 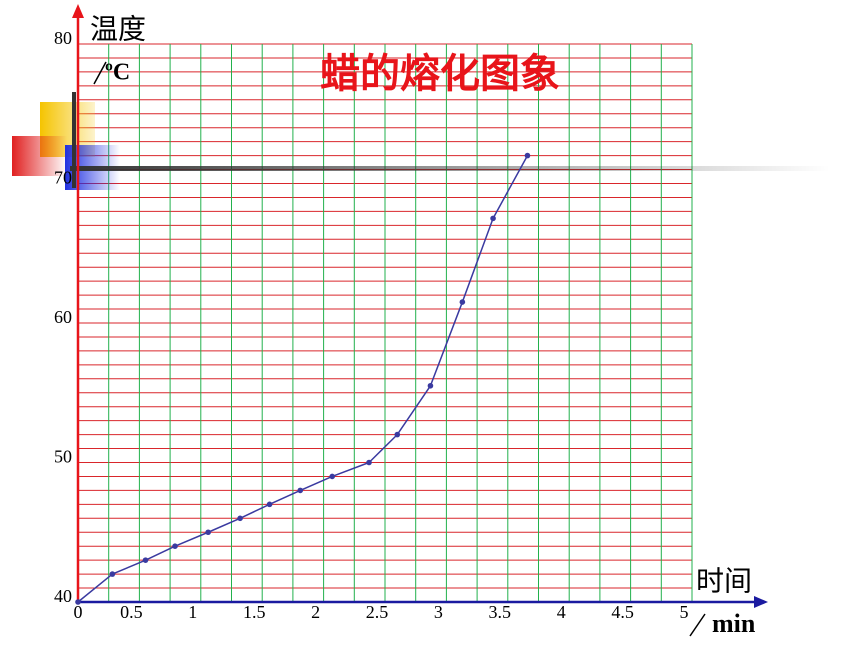 What do you see at coordinates (131, 612) in the screenshot?
I see `x-tick-label: 0.5` at bounding box center [131, 612].